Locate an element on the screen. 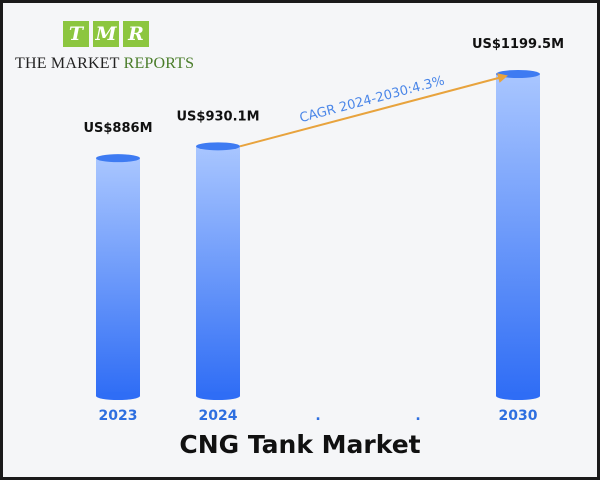 The width and height of the screenshot is (600, 480). logo-wordmark: THE MARKET REPORTS is located at coordinates (104, 64).